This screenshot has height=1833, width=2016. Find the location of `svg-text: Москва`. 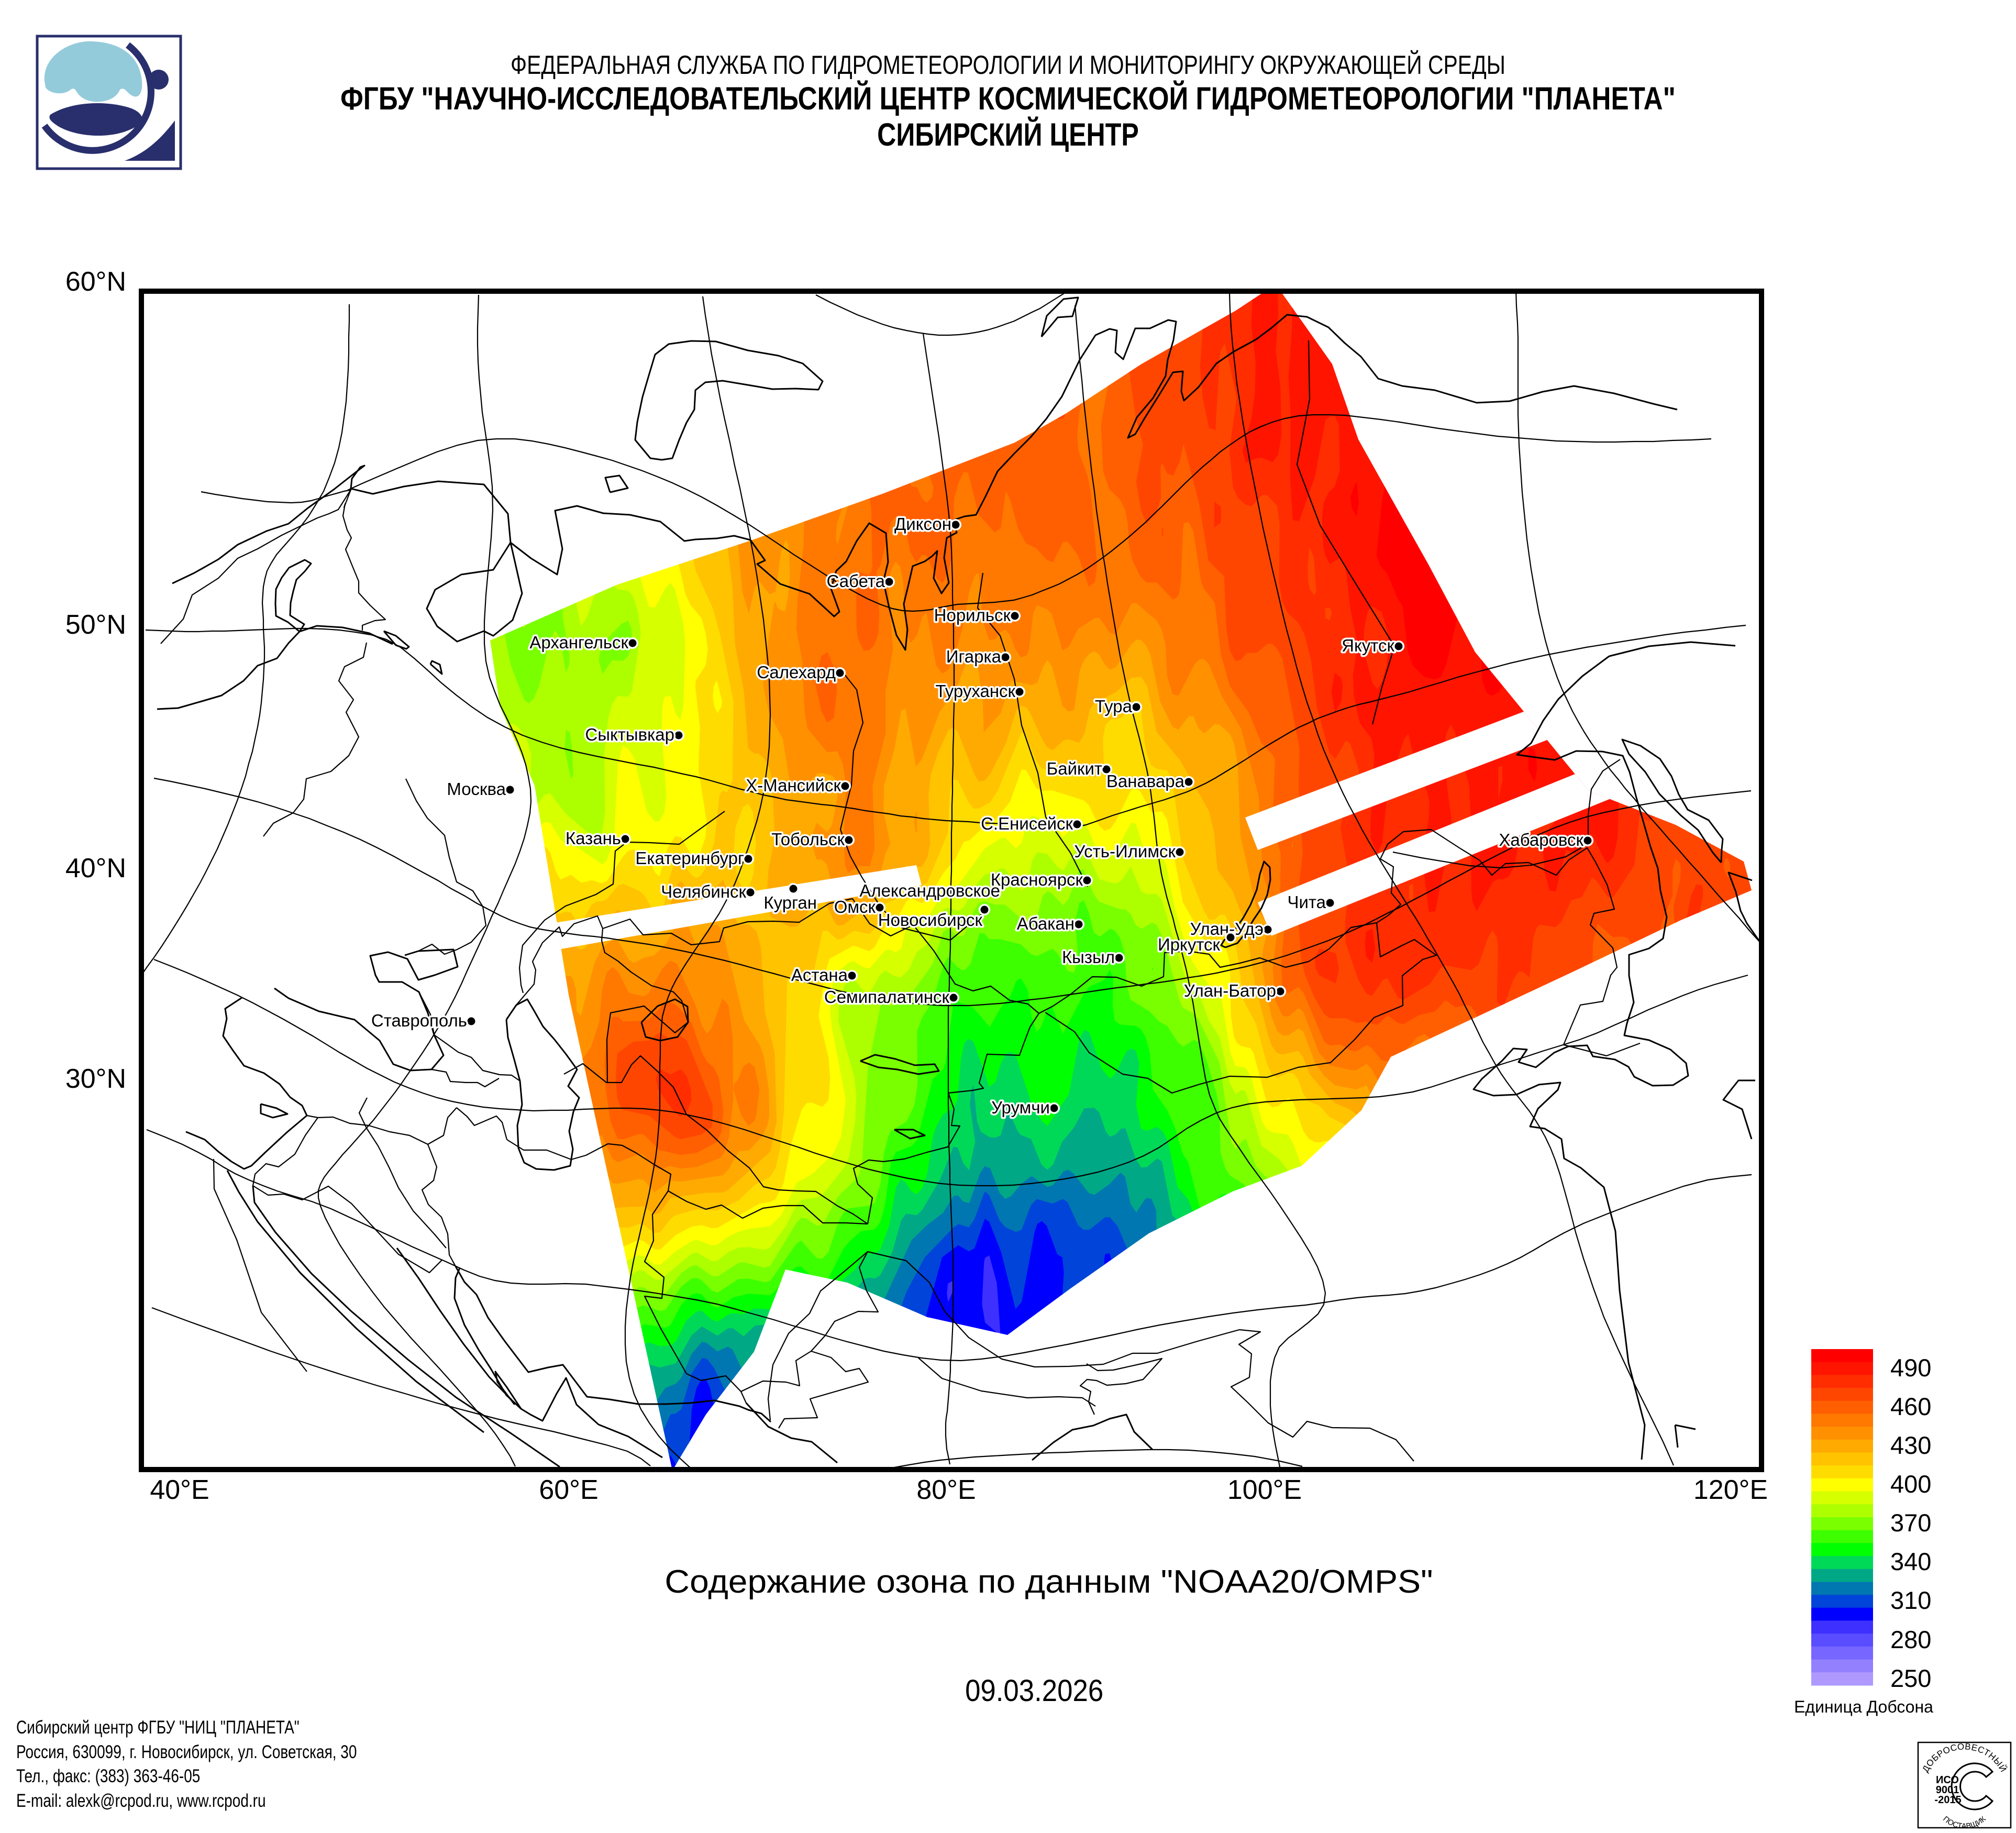

svg-text: Москва is located at coordinates (477, 789).